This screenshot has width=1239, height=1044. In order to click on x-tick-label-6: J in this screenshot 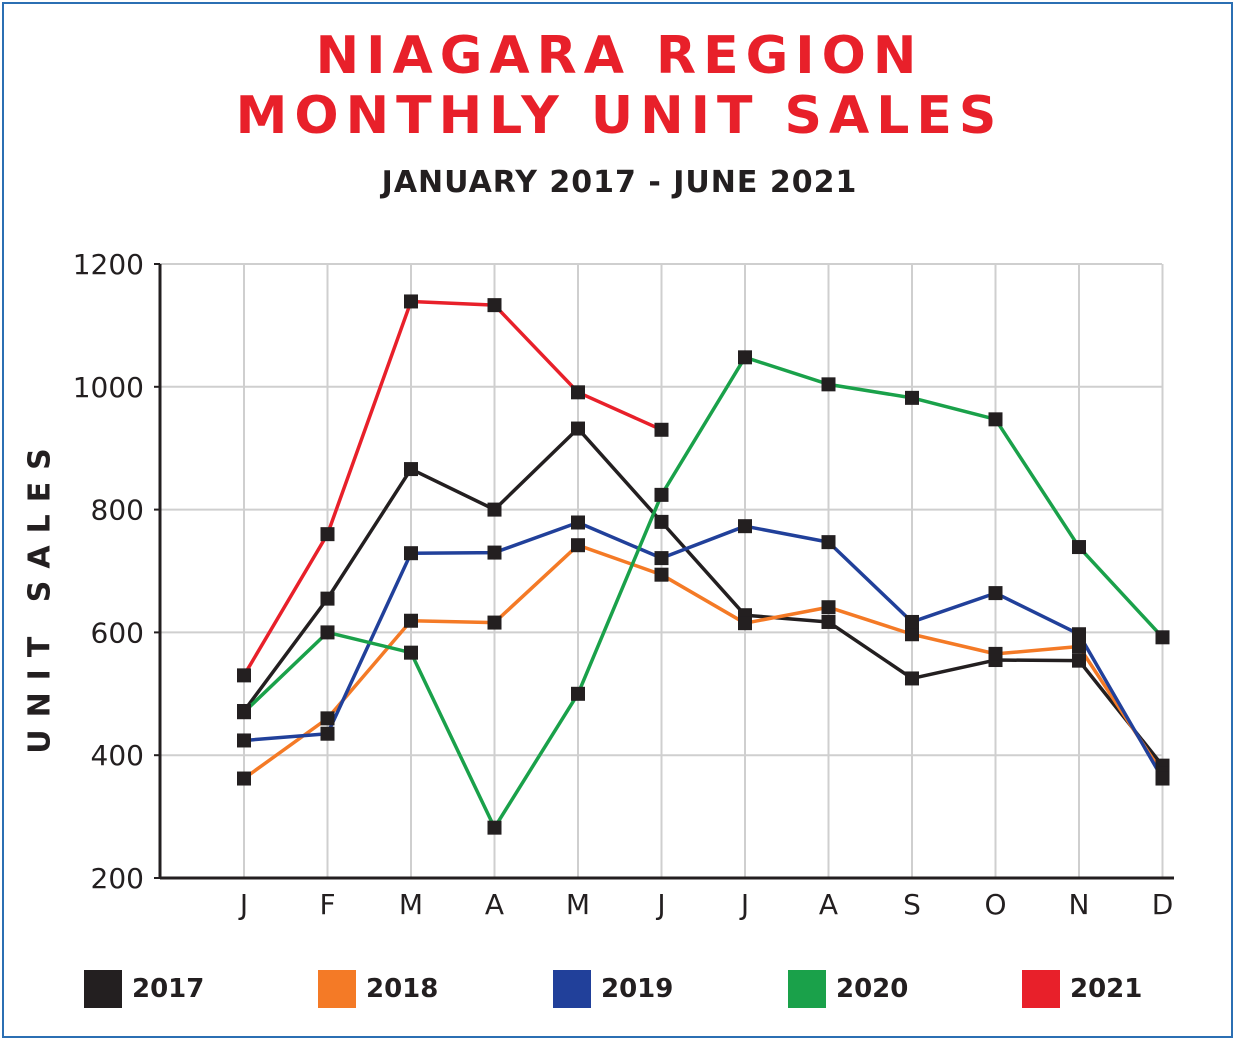, I will do `click(744, 904)`.